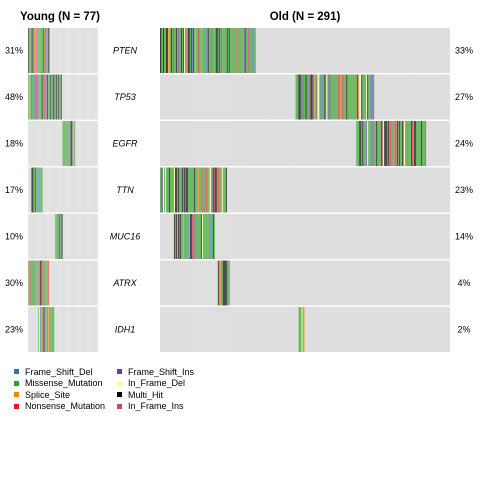  I want to click on old-percent-label: 4%, so click(463, 283).